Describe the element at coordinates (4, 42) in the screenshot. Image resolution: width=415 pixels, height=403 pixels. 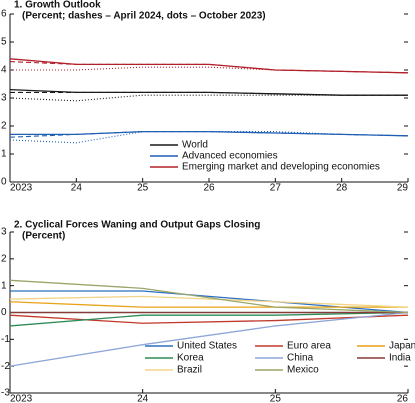
I see `y-tick-label: 5` at that location.